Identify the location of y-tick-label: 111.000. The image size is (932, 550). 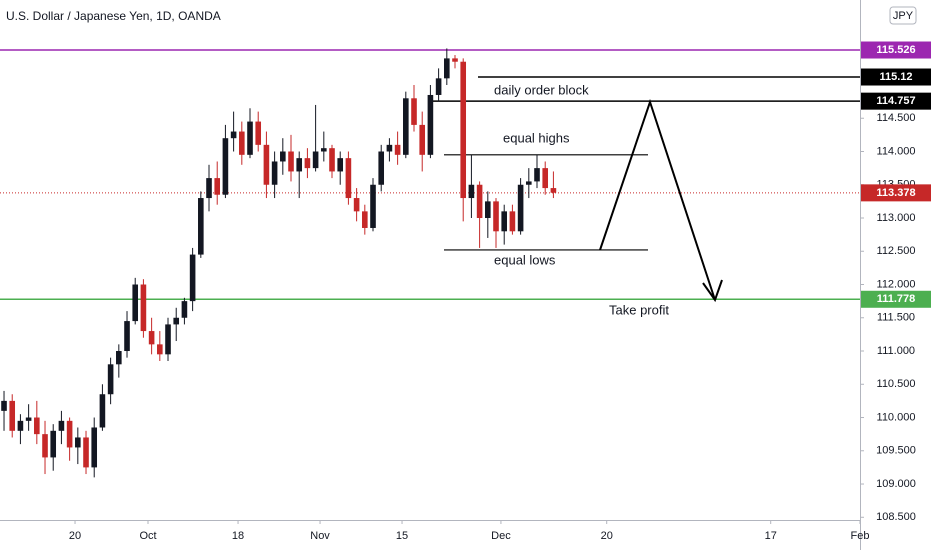
(896, 351).